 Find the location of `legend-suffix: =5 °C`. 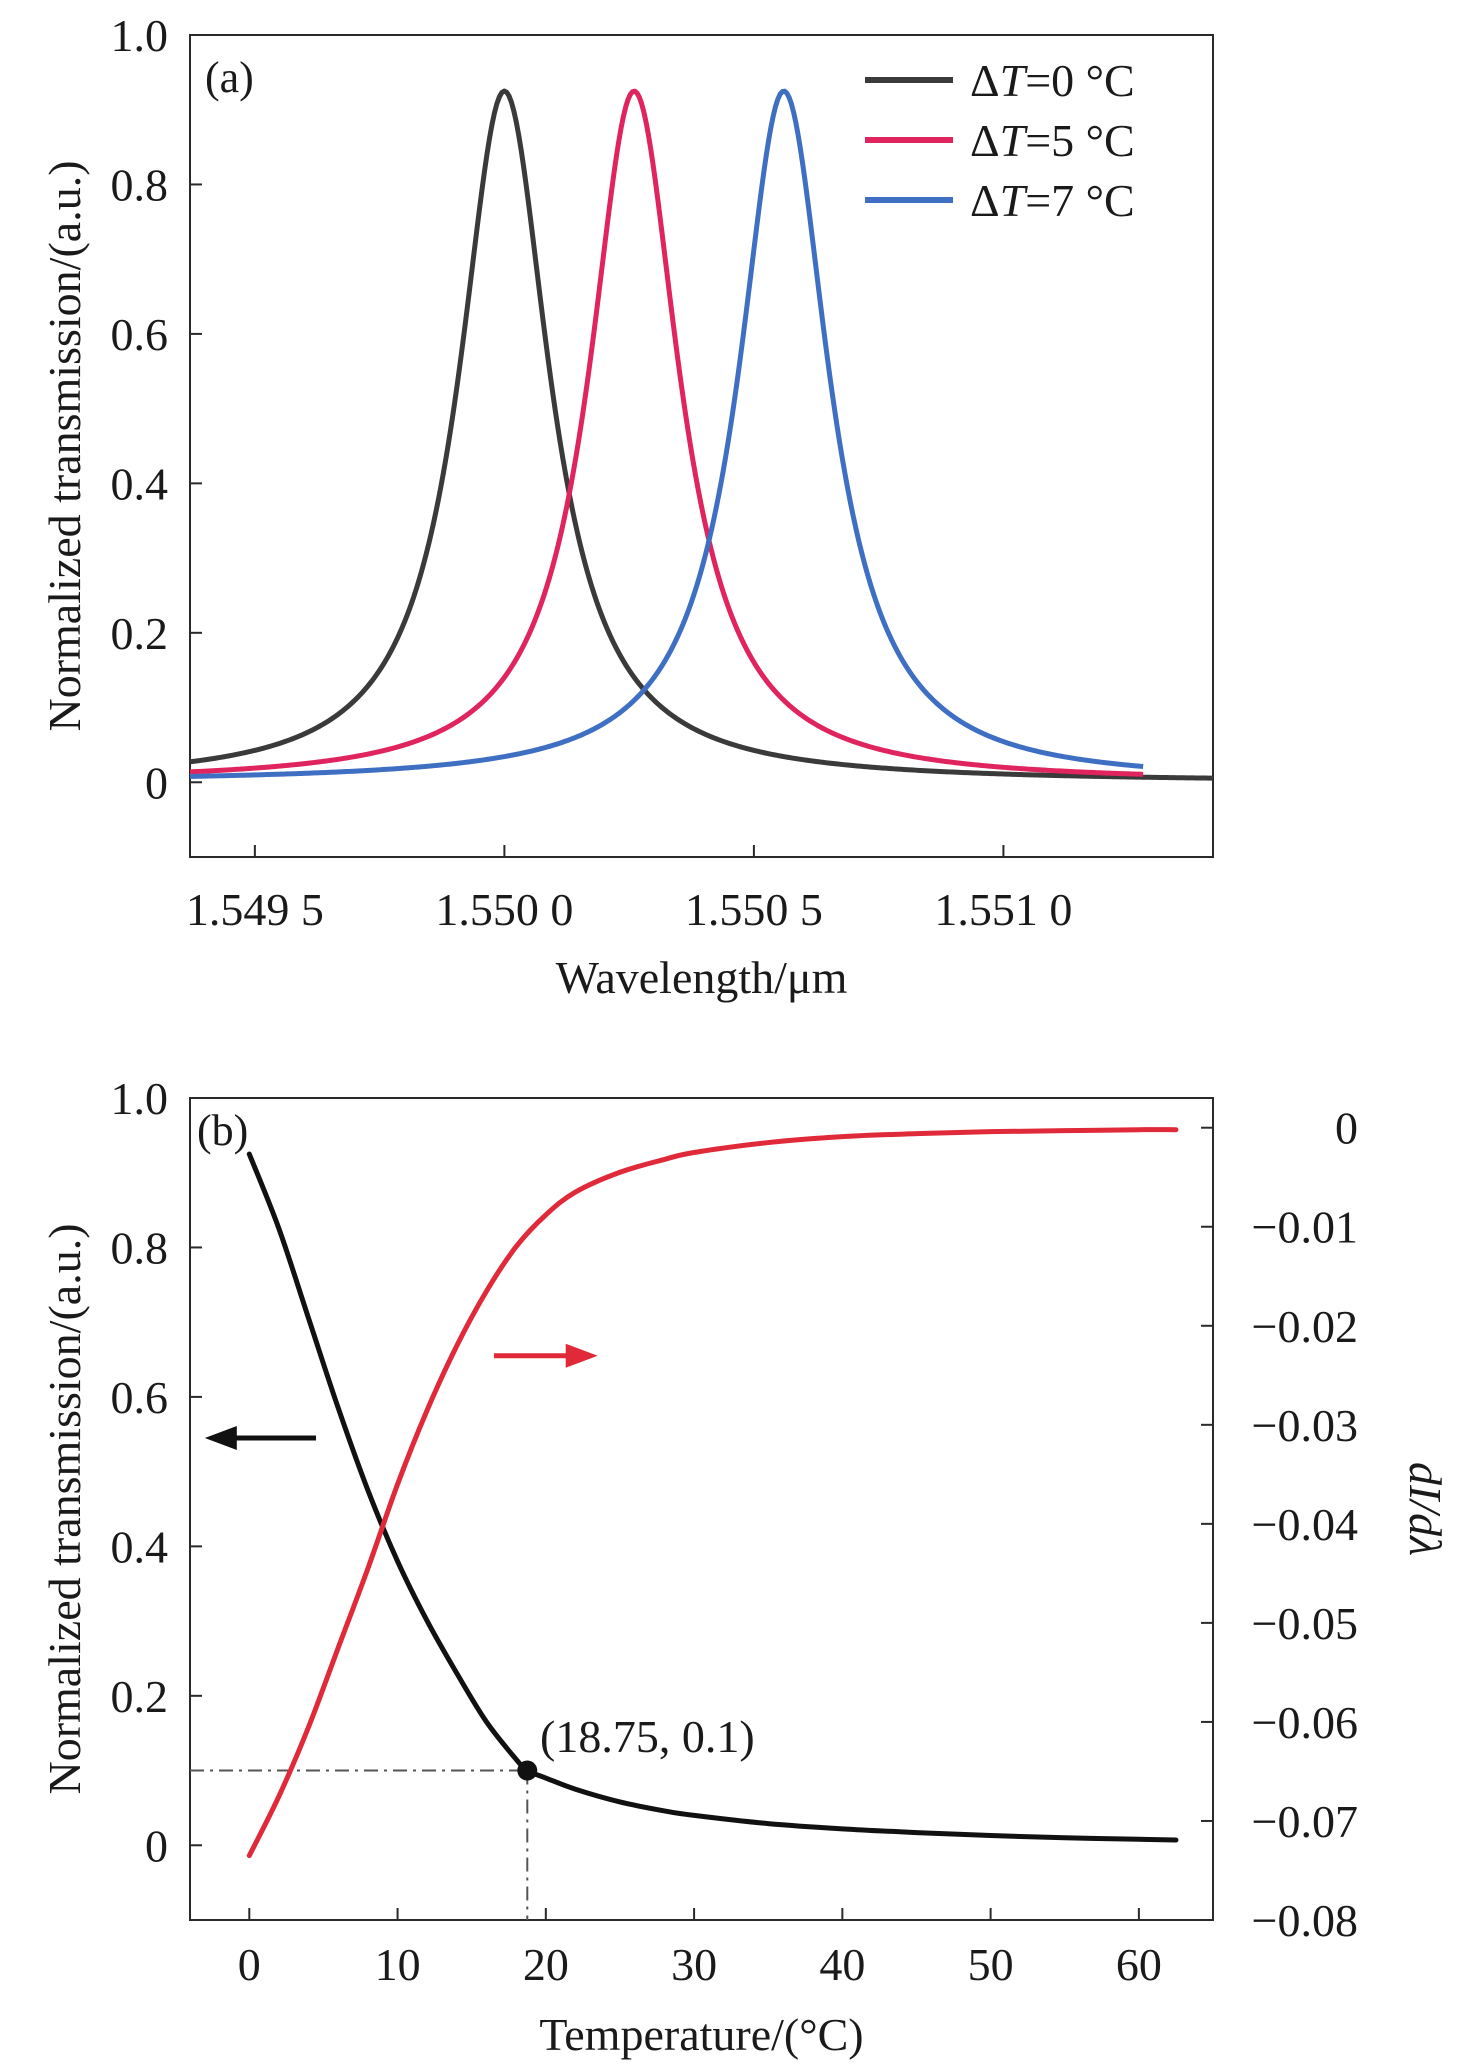

legend-suffix: =5 °C is located at coordinates (1080, 140).